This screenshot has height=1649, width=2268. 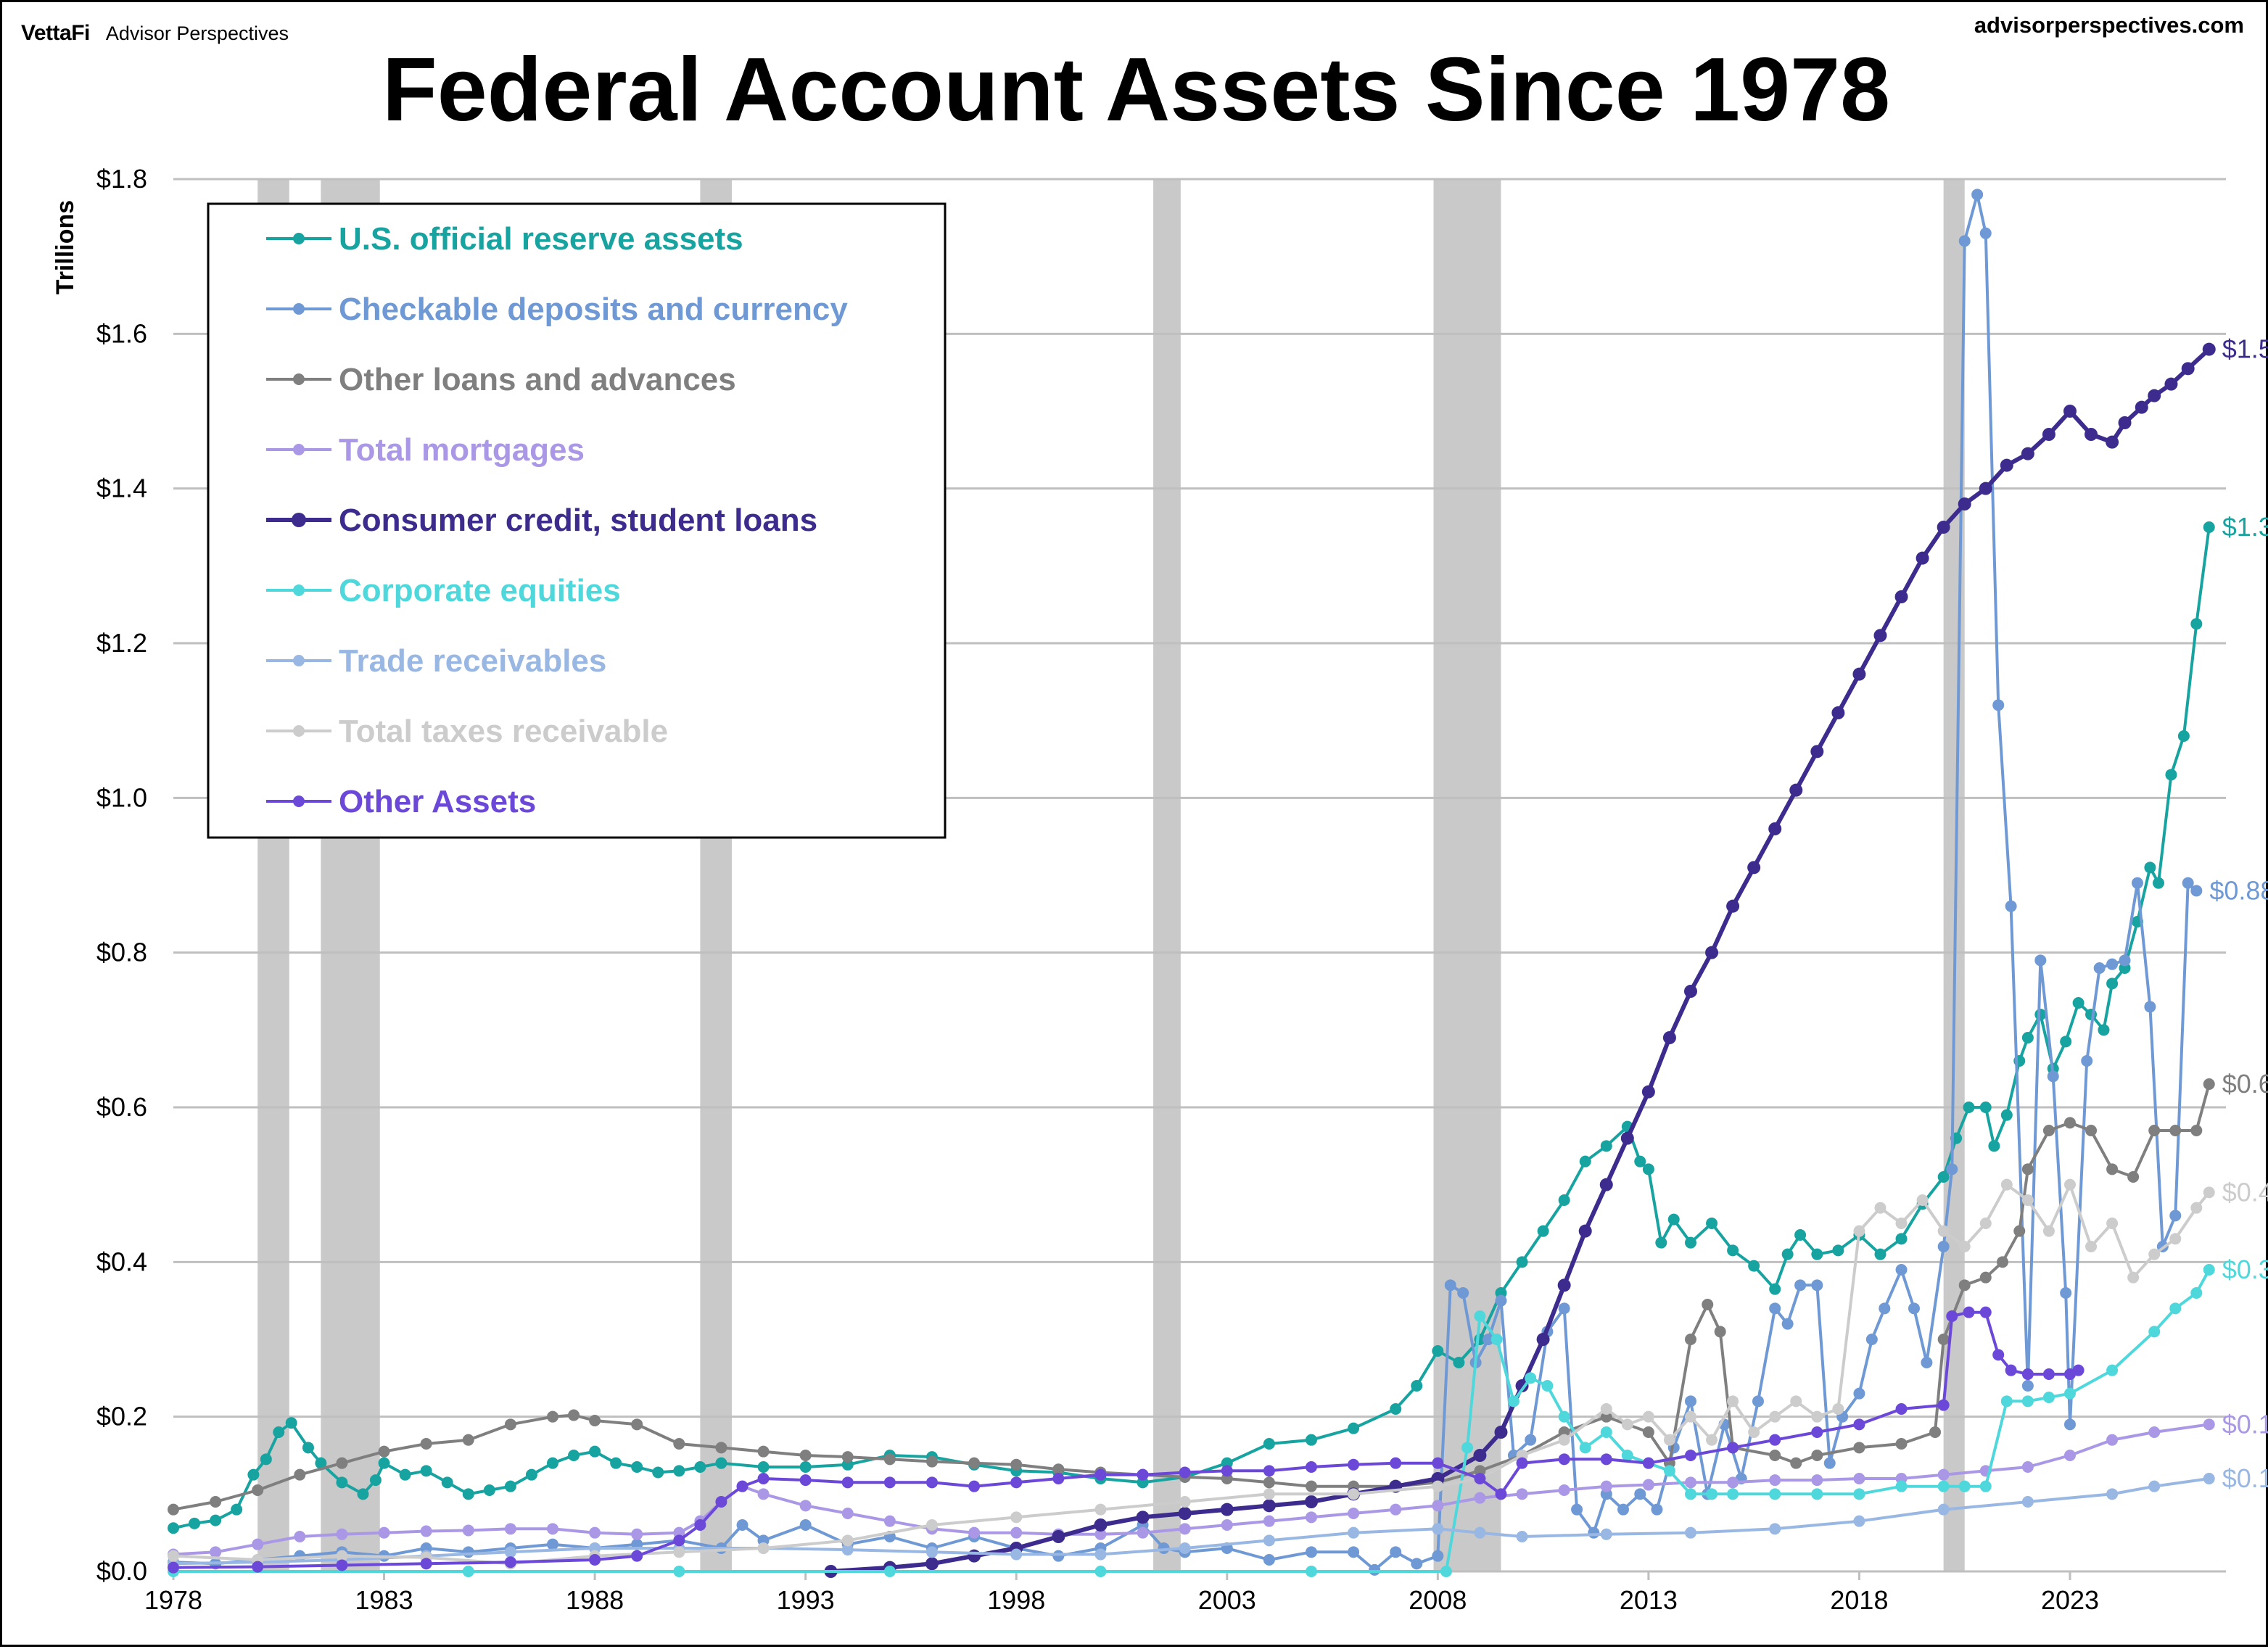 I want to click on x-tick-label: 2018, so click(x=1859, y=1600).